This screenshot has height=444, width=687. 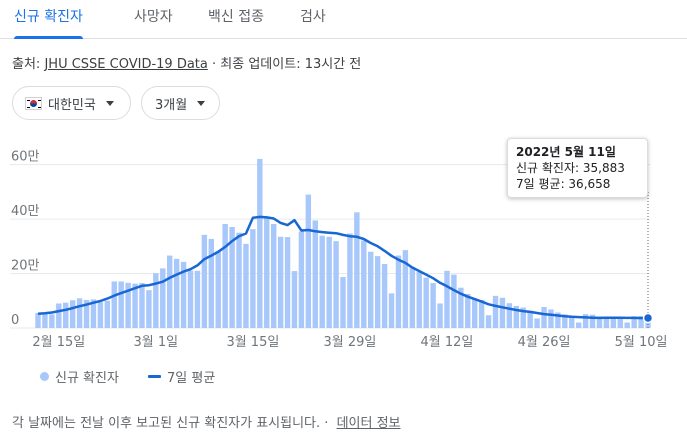 I want to click on legend-7day-average: 7일 평균, so click(x=181, y=376).